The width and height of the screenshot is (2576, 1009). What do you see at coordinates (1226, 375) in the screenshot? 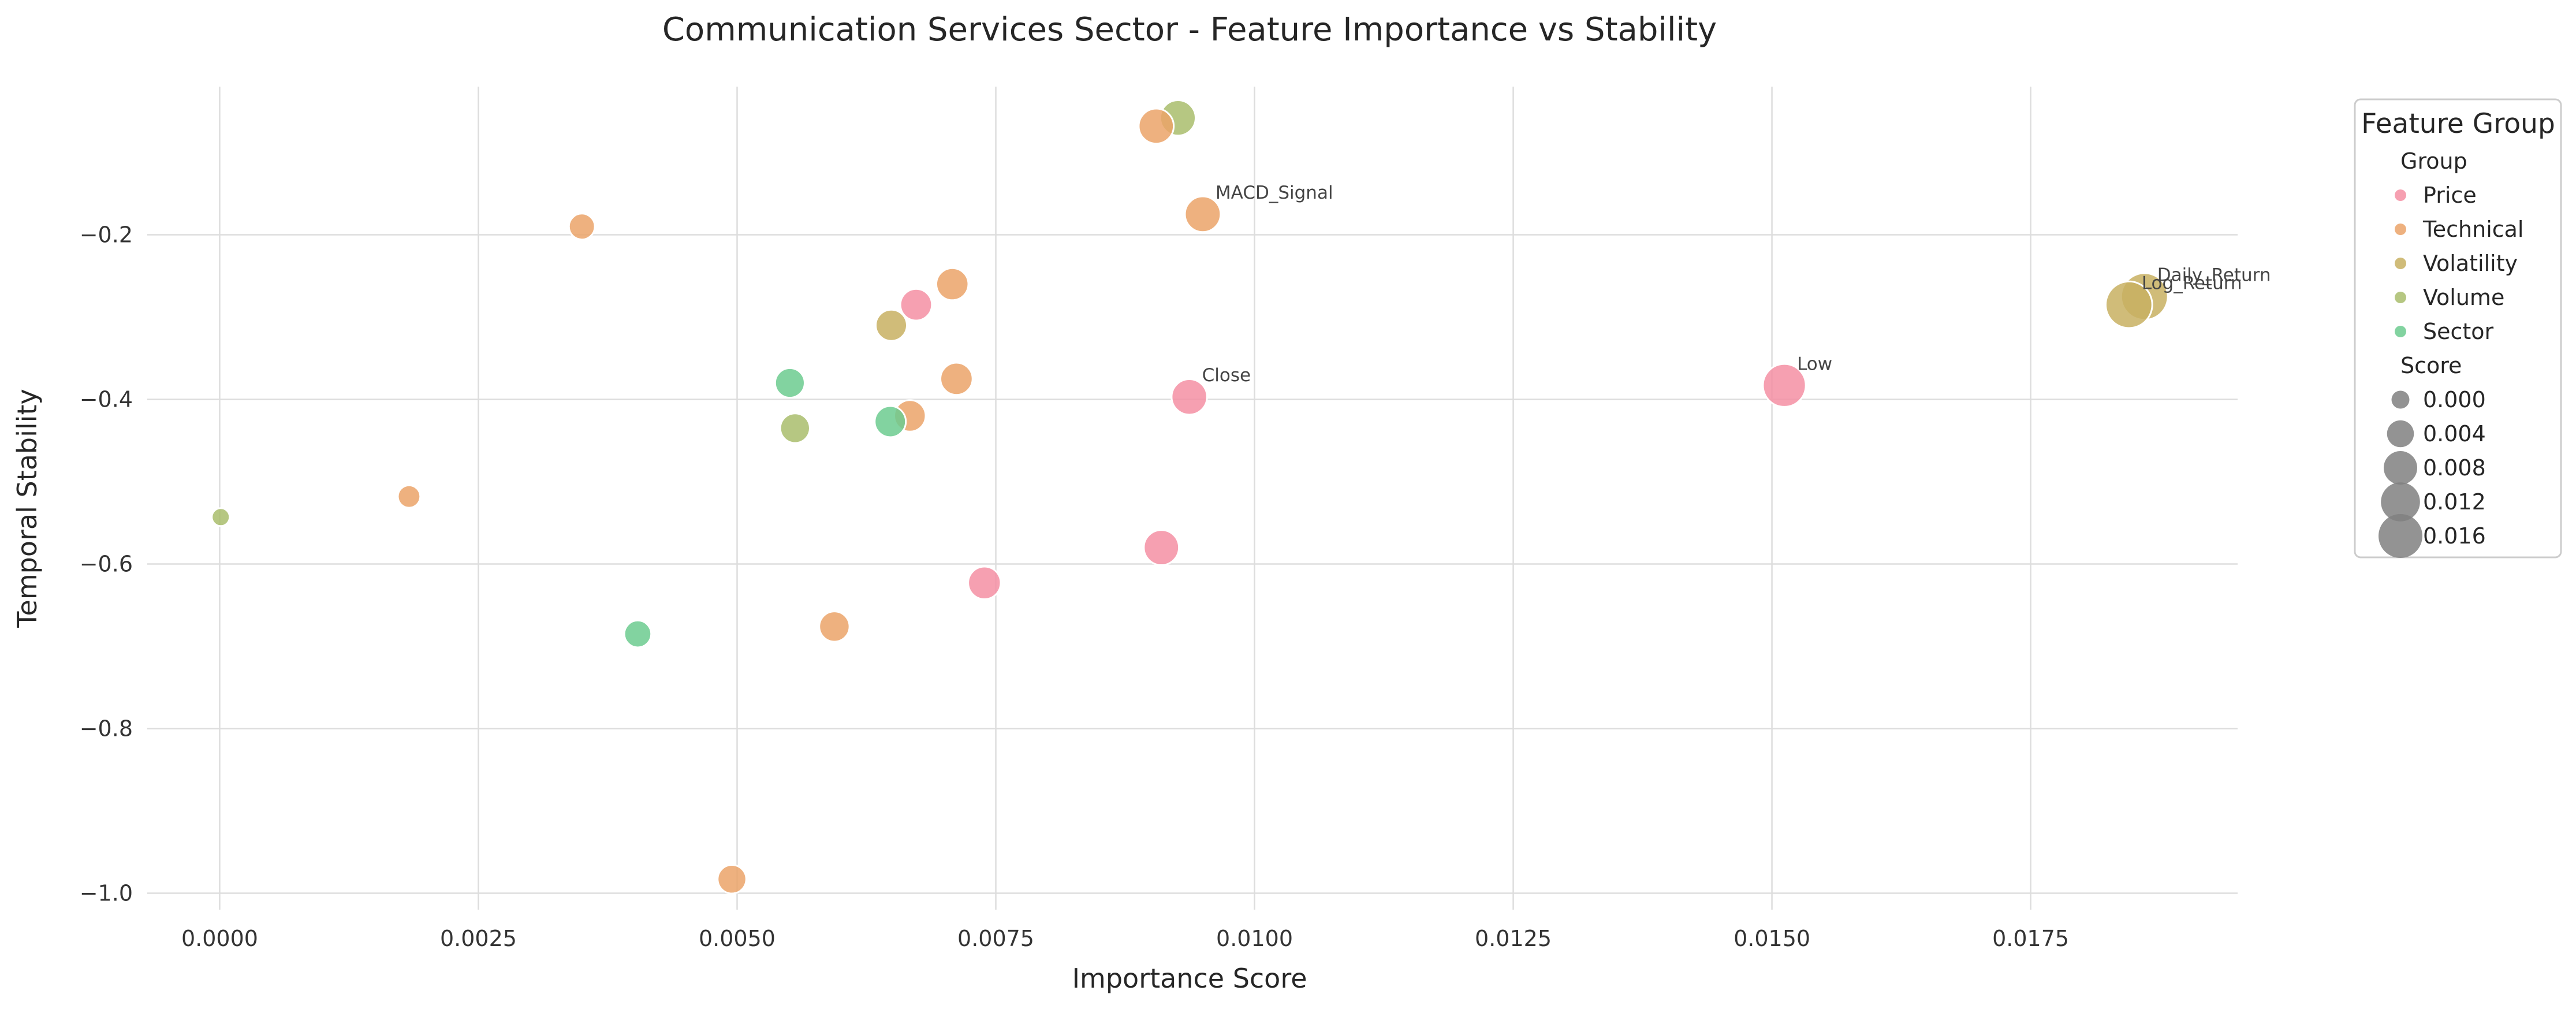
I see `point-annotation: Close` at bounding box center [1226, 375].